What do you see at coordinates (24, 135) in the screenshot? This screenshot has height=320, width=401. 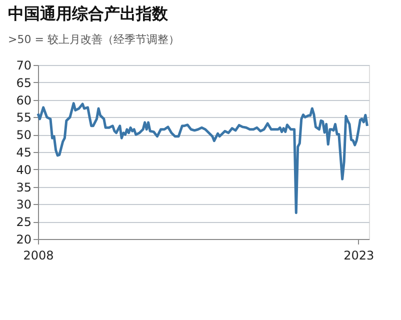 I see `y-tick-label: 50` at bounding box center [24, 135].